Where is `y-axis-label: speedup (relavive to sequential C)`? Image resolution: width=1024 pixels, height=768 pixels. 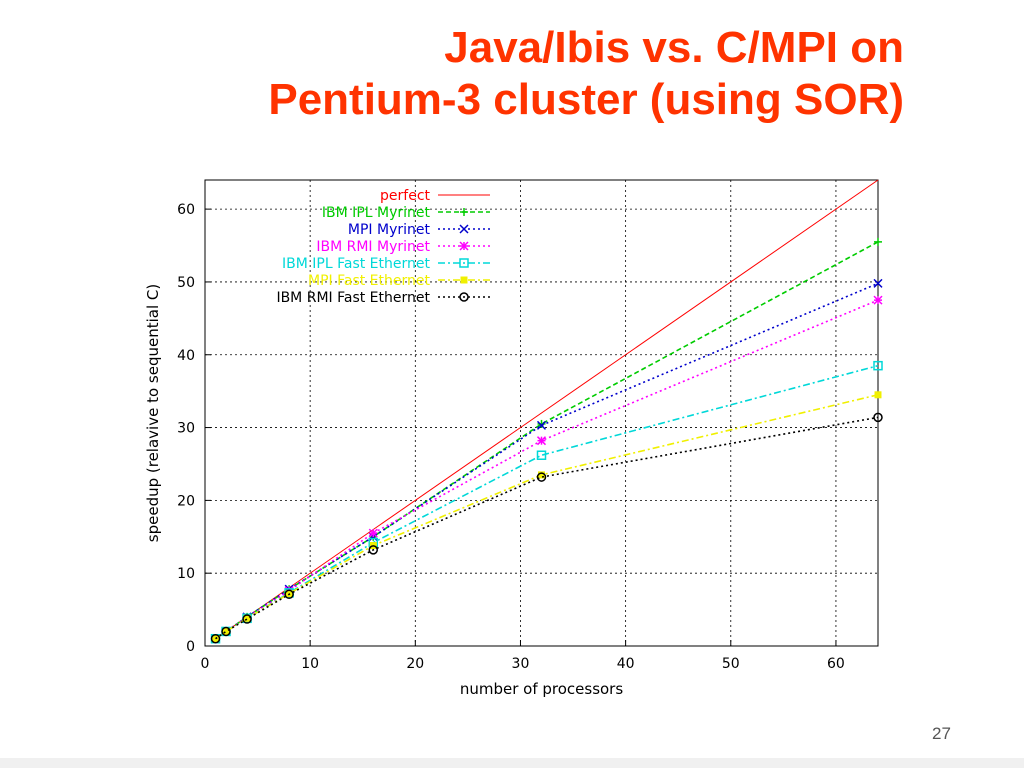 y-axis-label: speedup (relavive to sequential C) is located at coordinates (153, 413).